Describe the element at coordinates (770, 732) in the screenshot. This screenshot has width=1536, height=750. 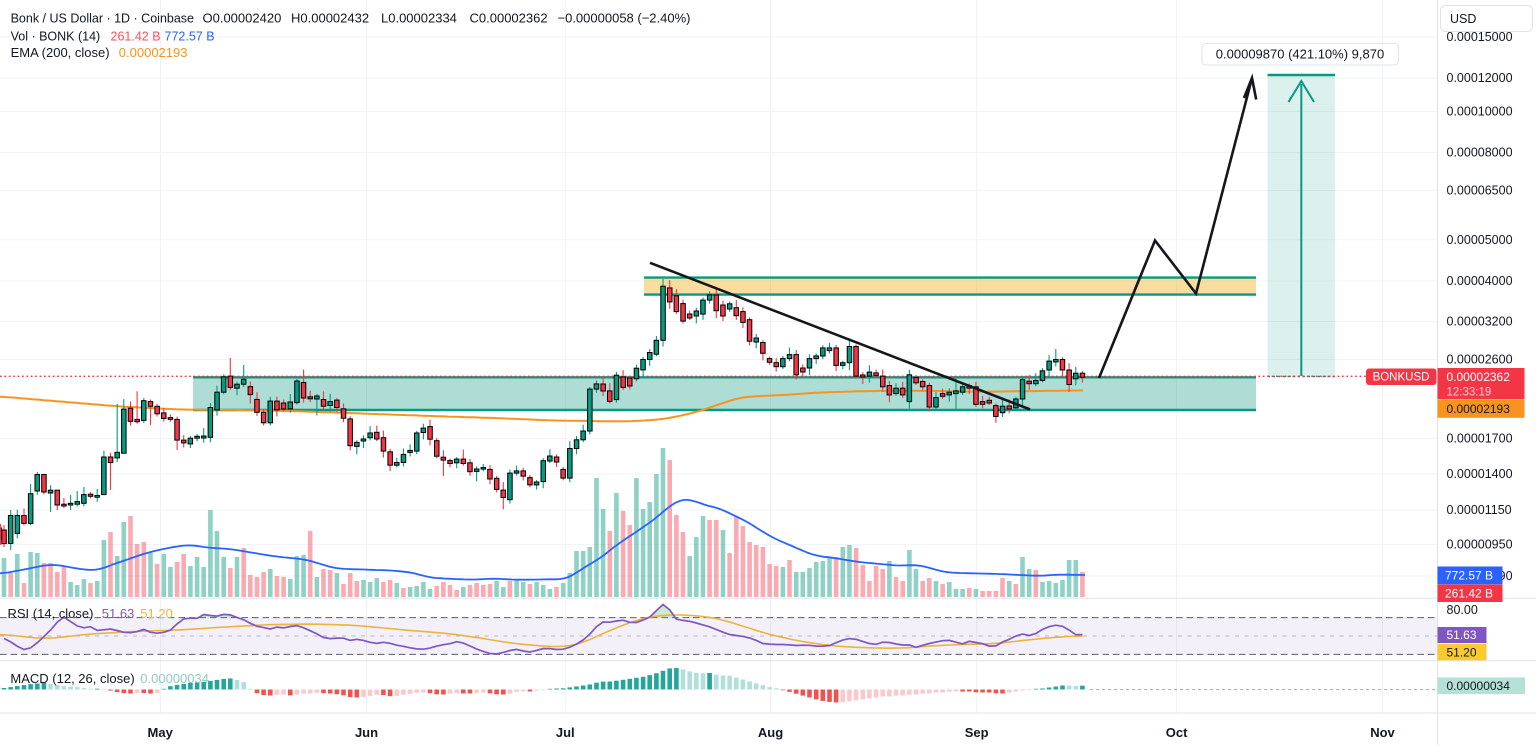
I see `svg-text: Aug` at that location.